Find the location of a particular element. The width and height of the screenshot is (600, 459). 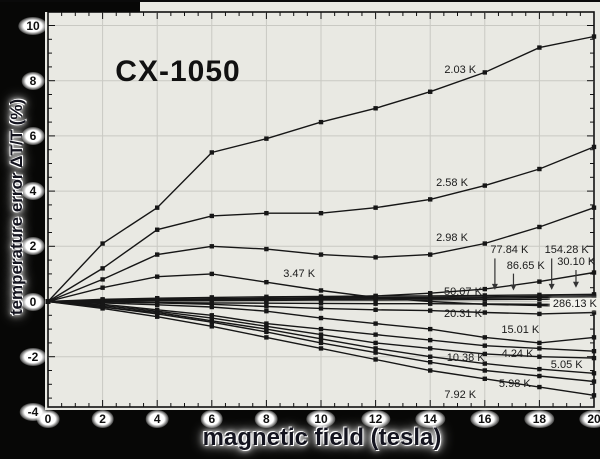

x-tick-label: 8 is located at coordinates (266, 419).